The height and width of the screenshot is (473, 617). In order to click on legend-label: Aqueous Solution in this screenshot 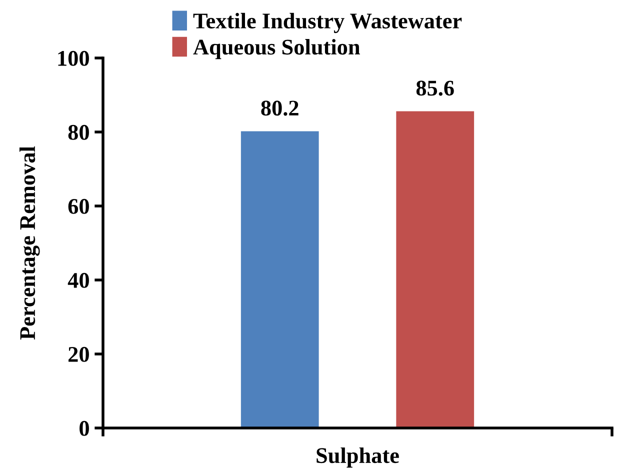, I will do `click(276, 49)`.